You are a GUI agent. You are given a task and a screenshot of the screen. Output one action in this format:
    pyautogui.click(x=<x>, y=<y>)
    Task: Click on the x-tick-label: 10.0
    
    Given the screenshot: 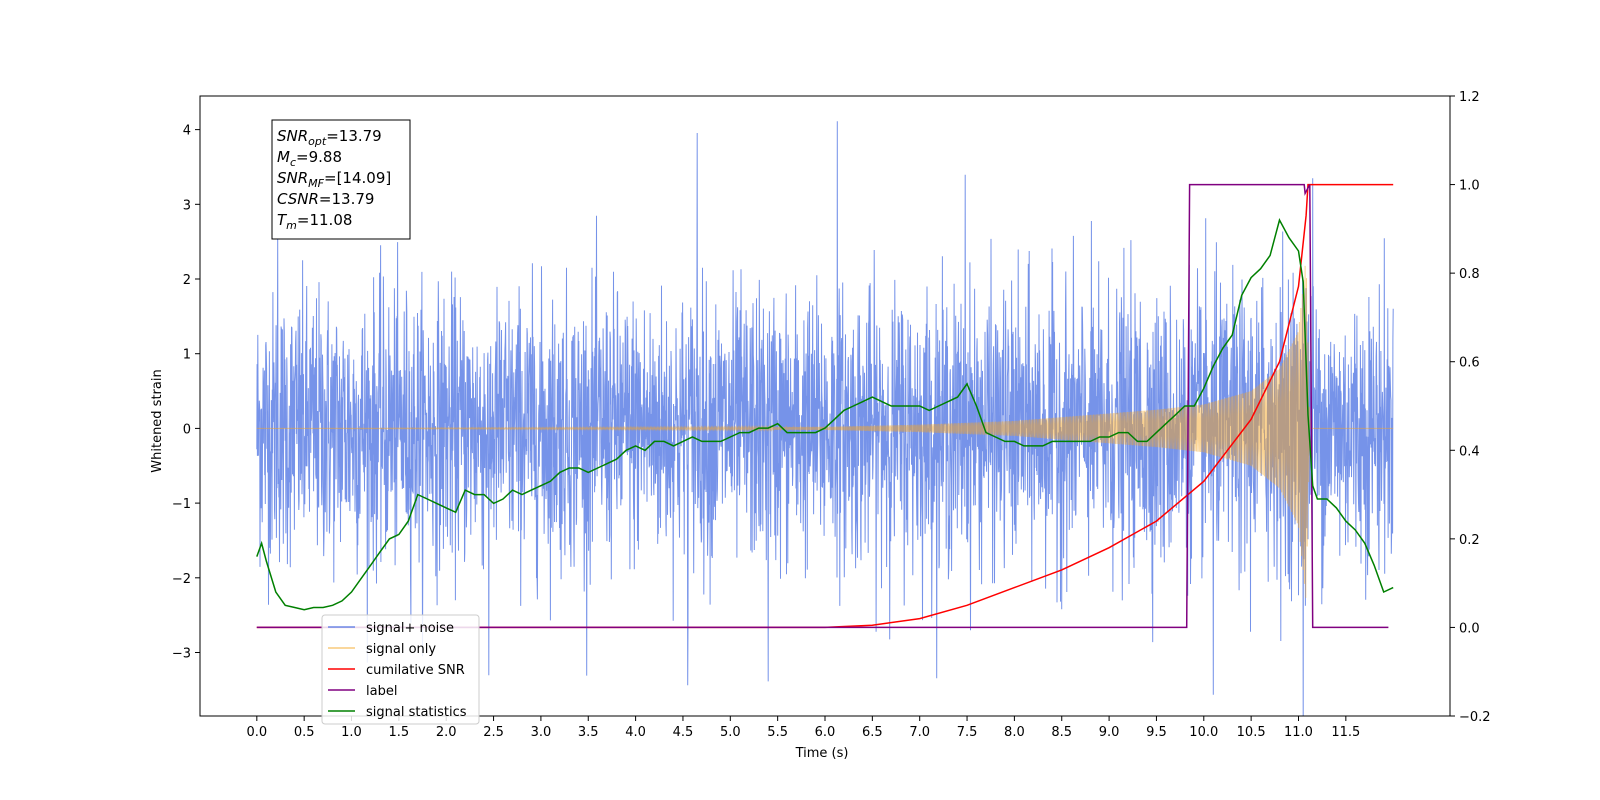 What is the action you would take?
    pyautogui.click(x=1203, y=732)
    